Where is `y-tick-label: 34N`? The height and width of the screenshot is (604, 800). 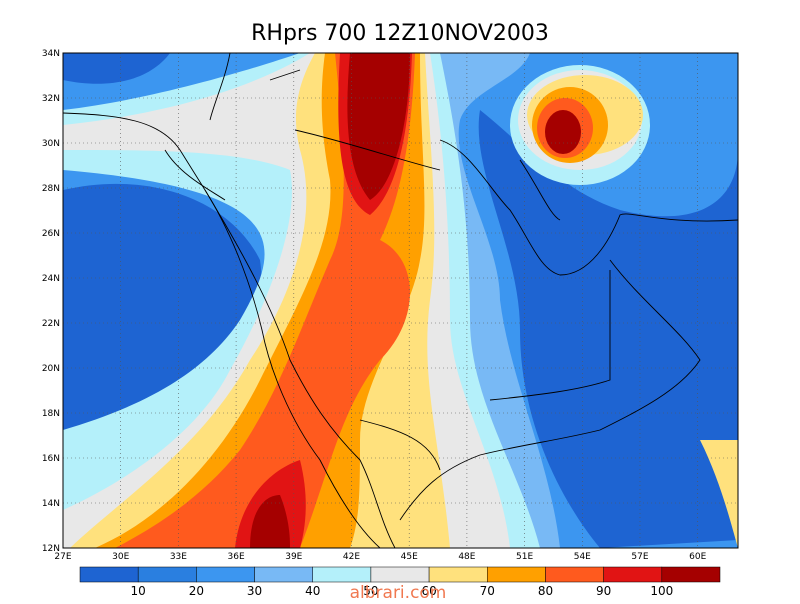
y-tick-label: 34N is located at coordinates (51, 54).